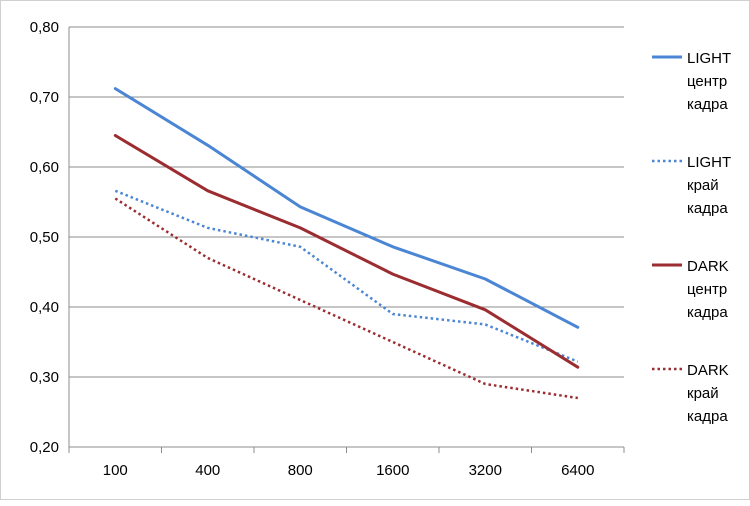  Describe the element at coordinates (392, 470) in the screenshot. I see `x-tick-label: 1600` at that location.